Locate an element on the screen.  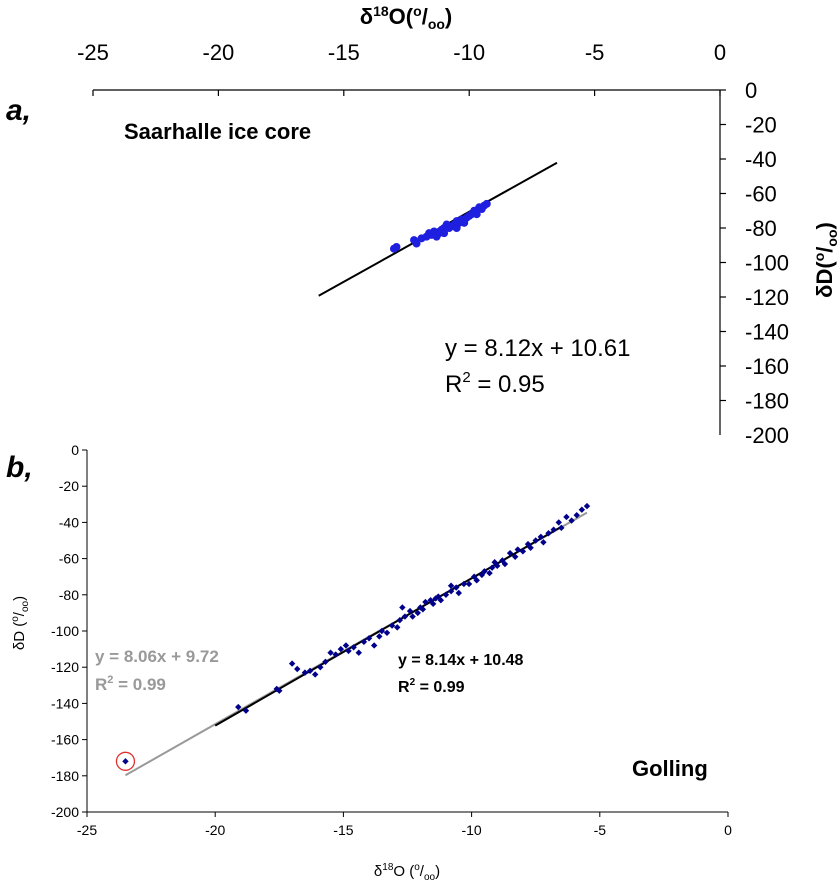
regression-line is located at coordinates (388, 626).